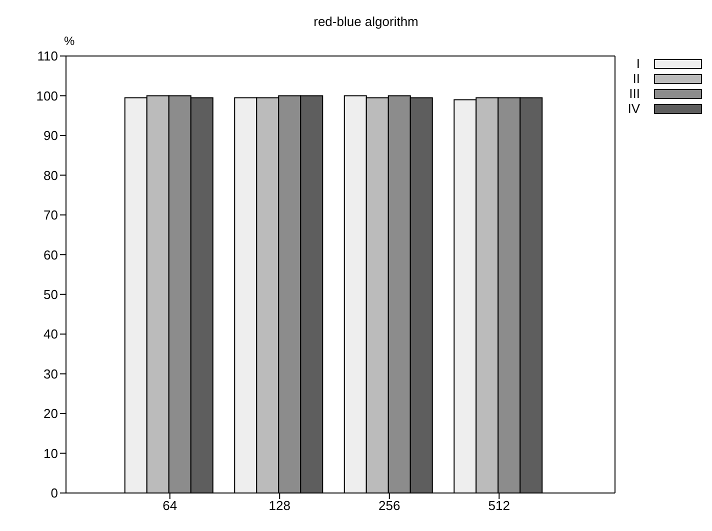 This screenshot has width=712, height=531. Describe the element at coordinates (499, 506) in the screenshot. I see `x-tick-label: 512` at that location.